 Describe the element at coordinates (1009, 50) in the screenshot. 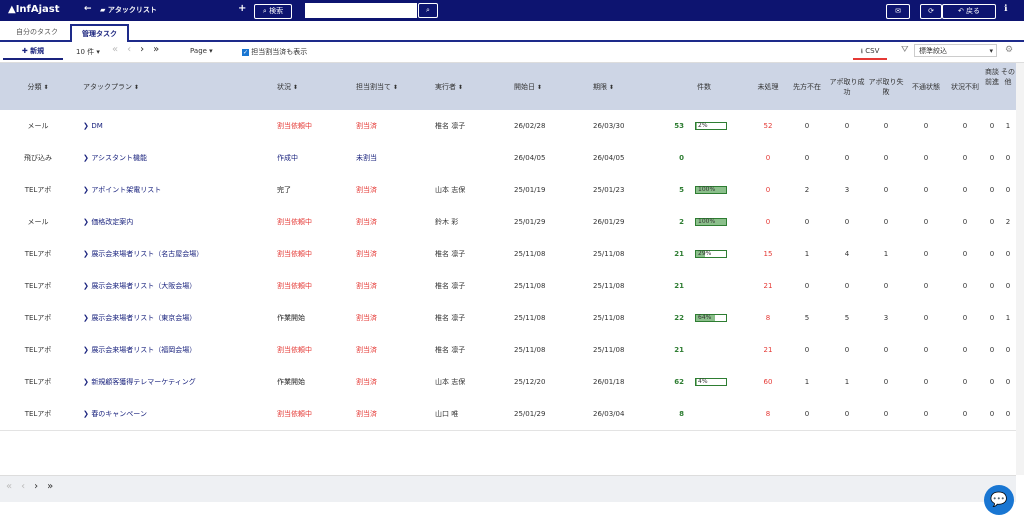

I see `settings-icon: ⚙` at that location.